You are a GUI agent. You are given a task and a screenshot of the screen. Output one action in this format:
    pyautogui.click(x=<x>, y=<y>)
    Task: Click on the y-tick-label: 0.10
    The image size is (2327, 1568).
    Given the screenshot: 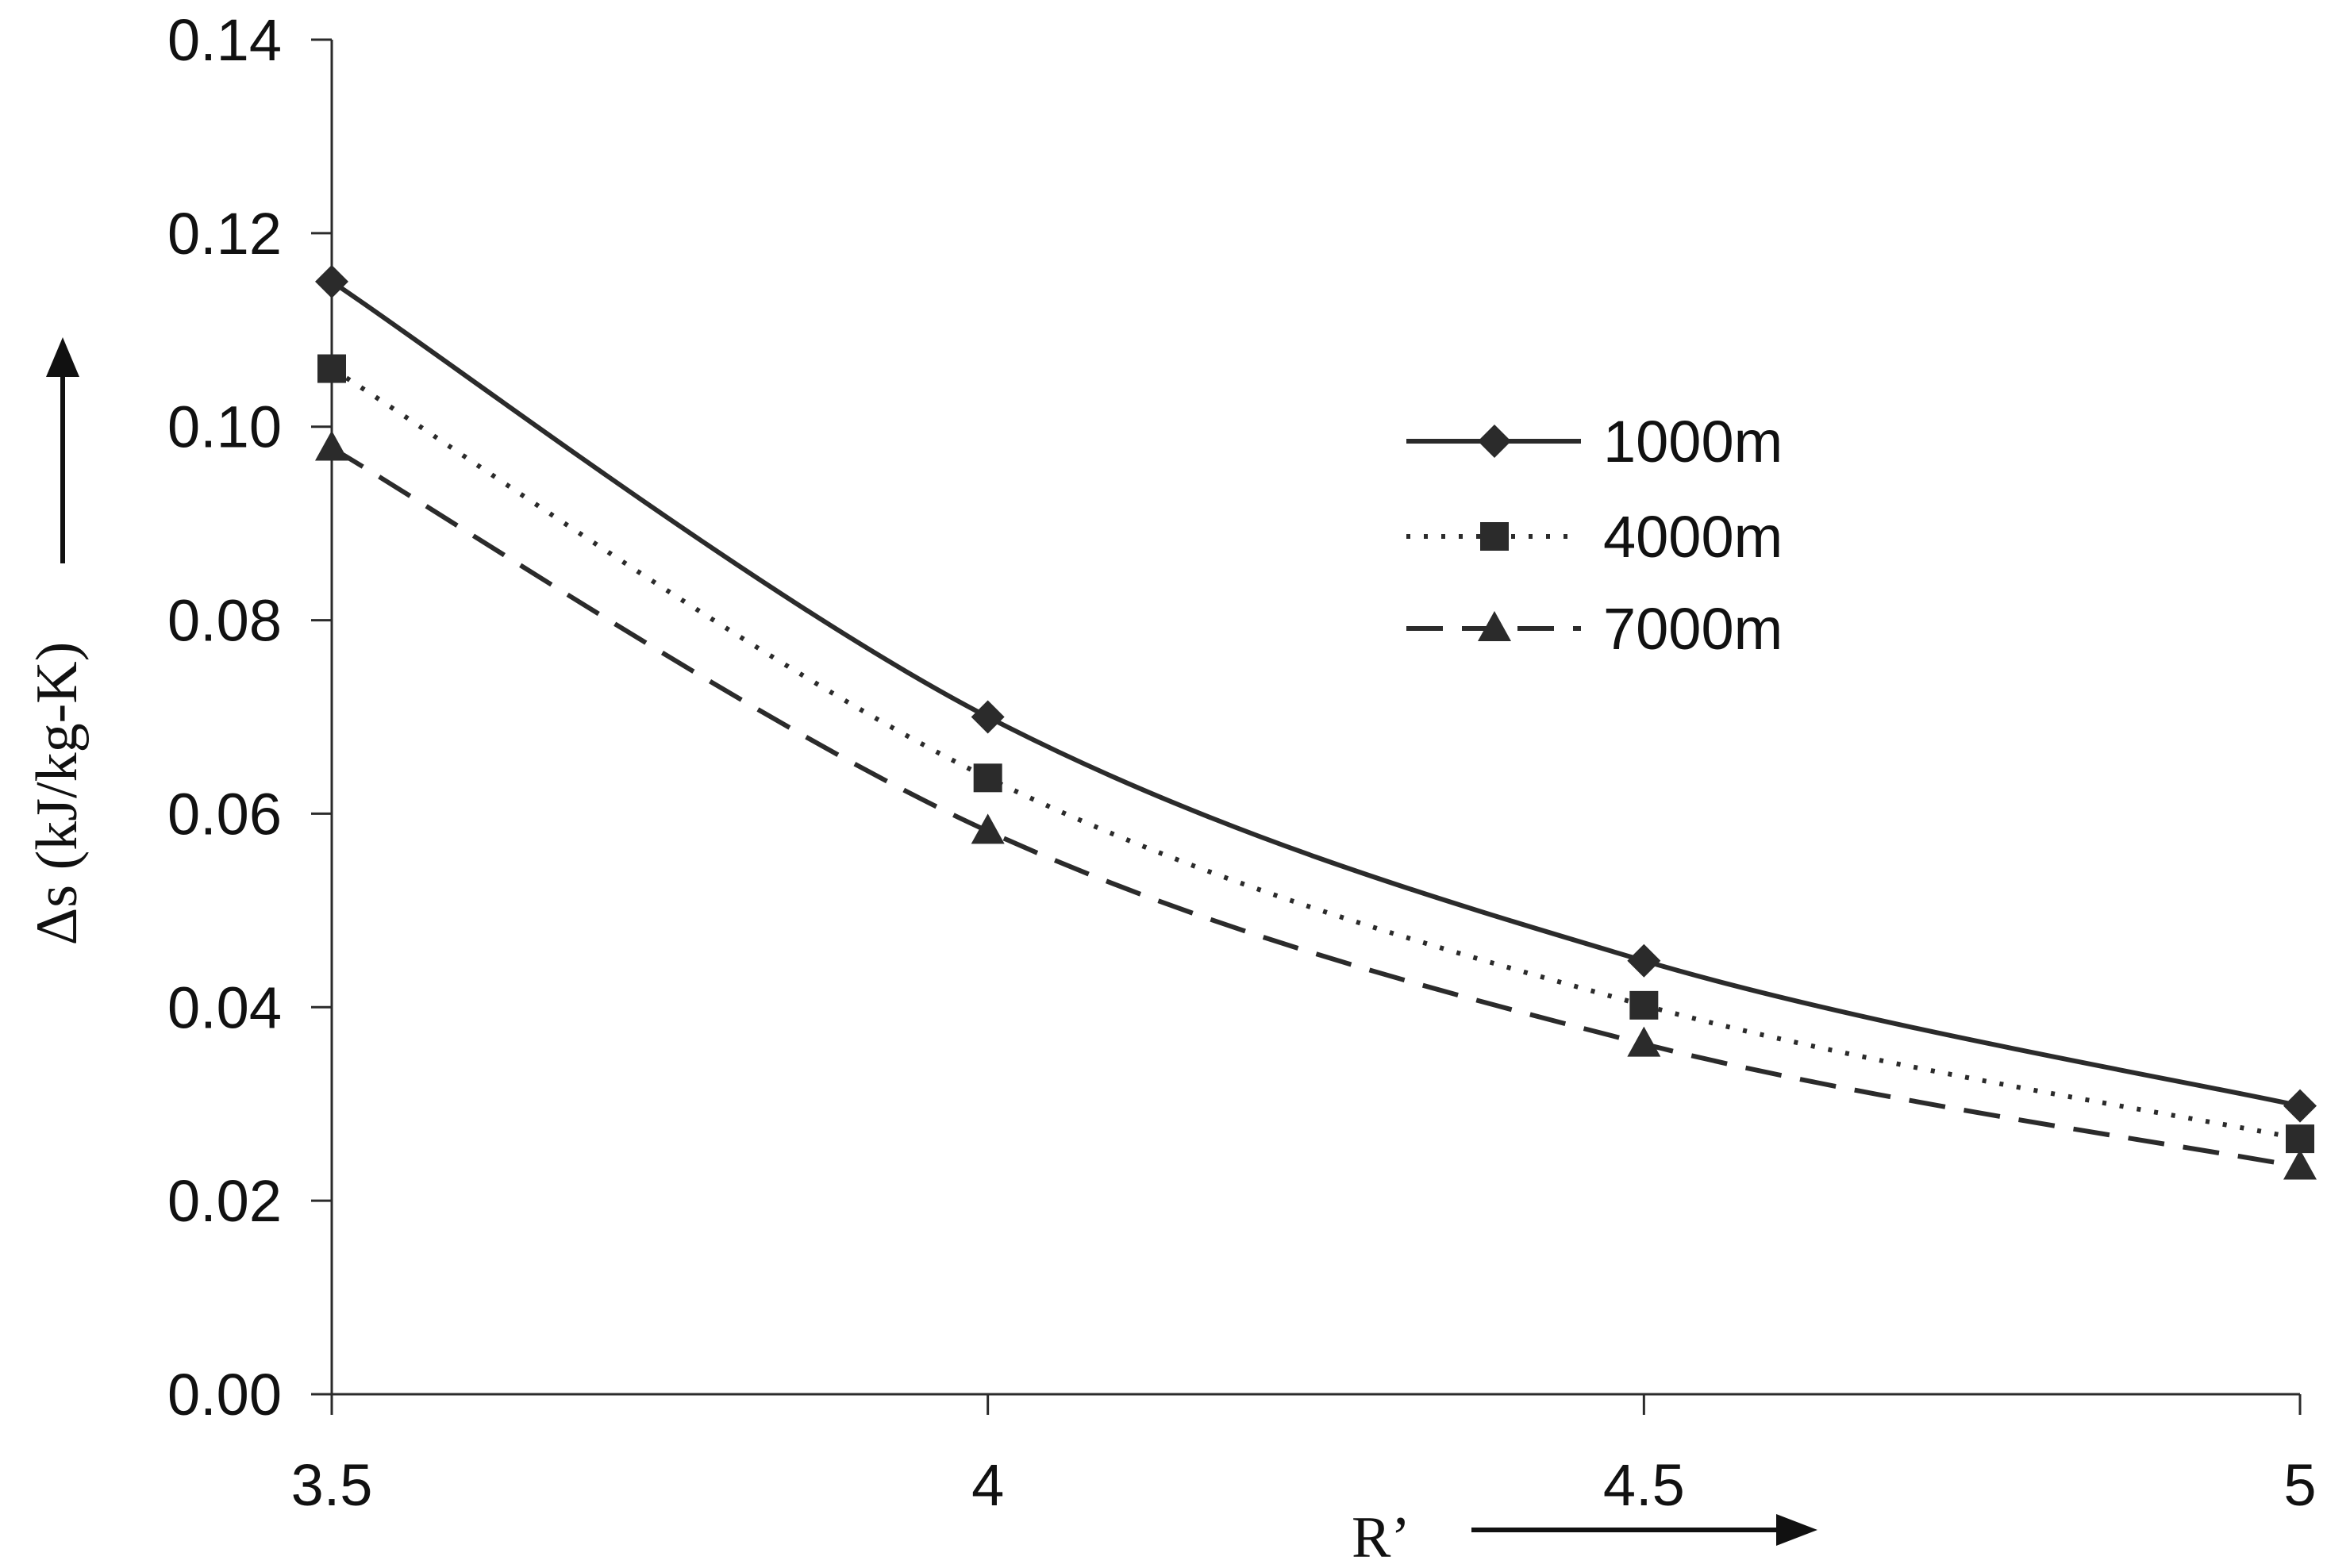 What is the action you would take?
    pyautogui.click(x=224, y=427)
    